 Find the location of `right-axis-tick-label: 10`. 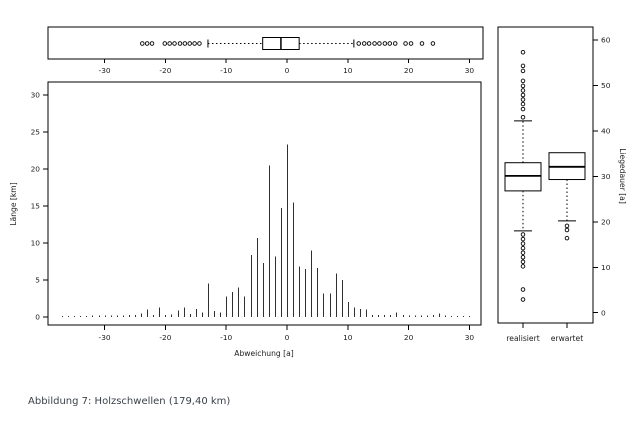

right-axis-tick-label: 10 is located at coordinates (606, 267).